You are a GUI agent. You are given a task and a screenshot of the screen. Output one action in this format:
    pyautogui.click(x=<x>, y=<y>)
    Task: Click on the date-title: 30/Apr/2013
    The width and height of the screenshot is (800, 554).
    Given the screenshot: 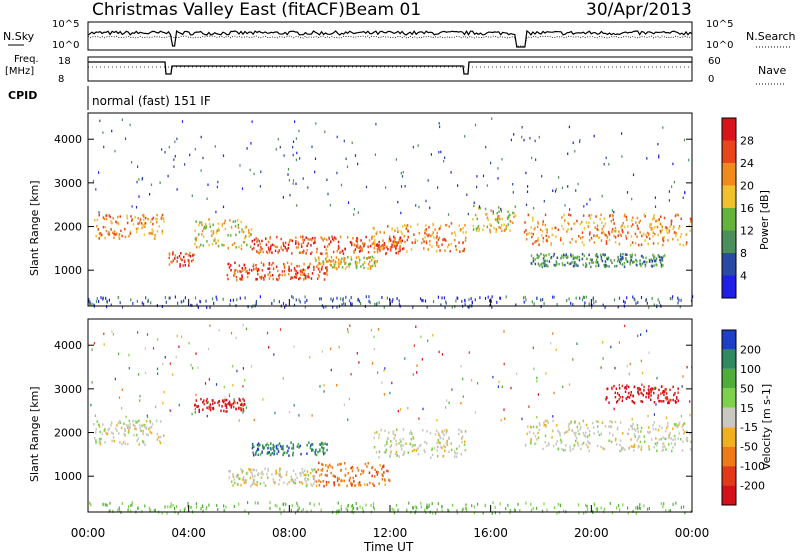 What is the action you would take?
    pyautogui.click(x=639, y=10)
    